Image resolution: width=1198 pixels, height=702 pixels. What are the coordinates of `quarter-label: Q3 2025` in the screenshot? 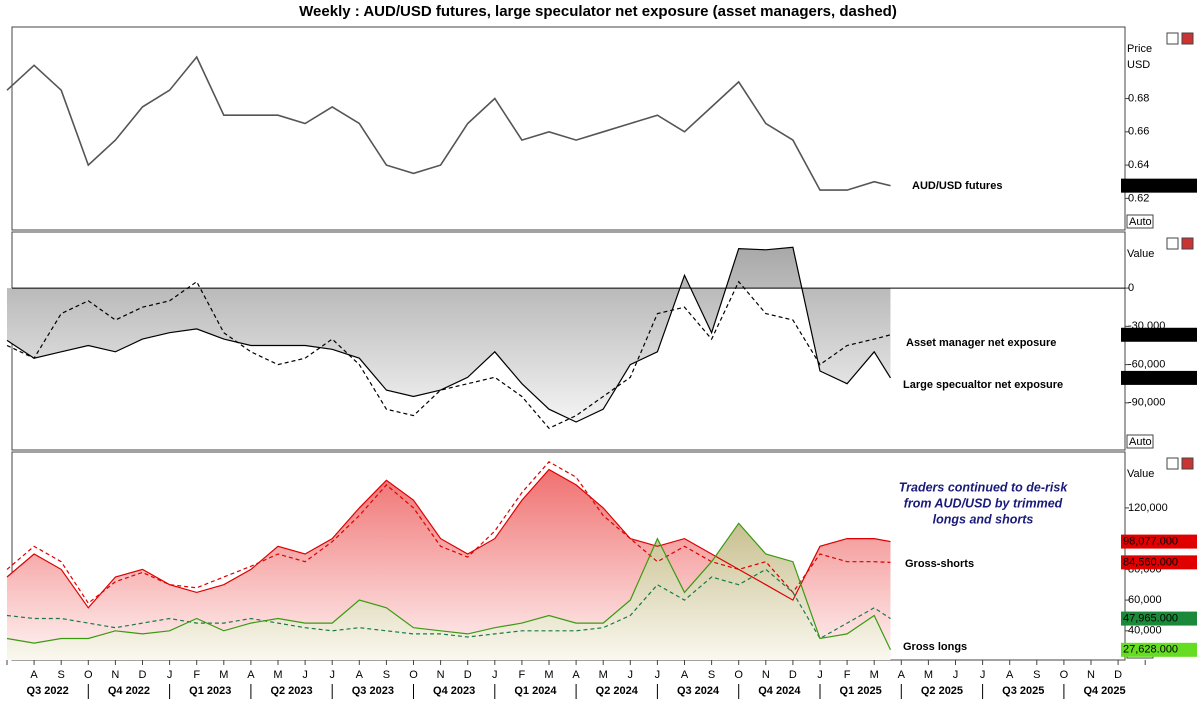 It's located at (1023, 691).